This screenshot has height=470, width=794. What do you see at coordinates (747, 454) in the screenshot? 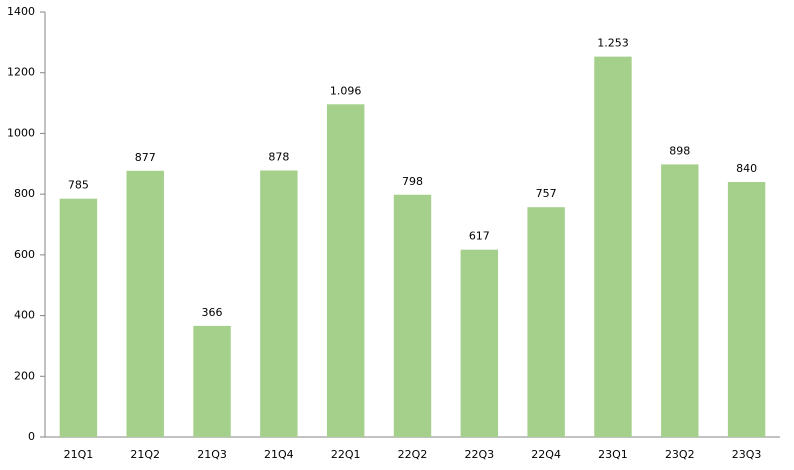
I see `x-tick-label: 23Q3` at bounding box center [747, 454].